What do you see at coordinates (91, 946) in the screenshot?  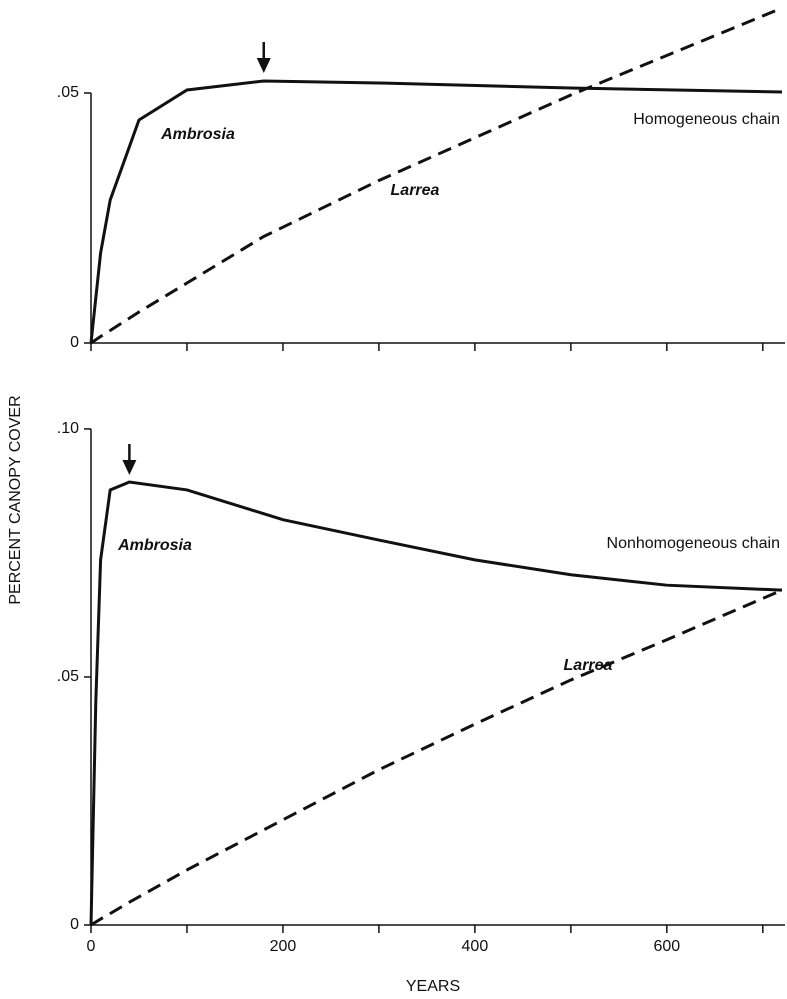 I see `x-tick-label: 0` at bounding box center [91, 946].